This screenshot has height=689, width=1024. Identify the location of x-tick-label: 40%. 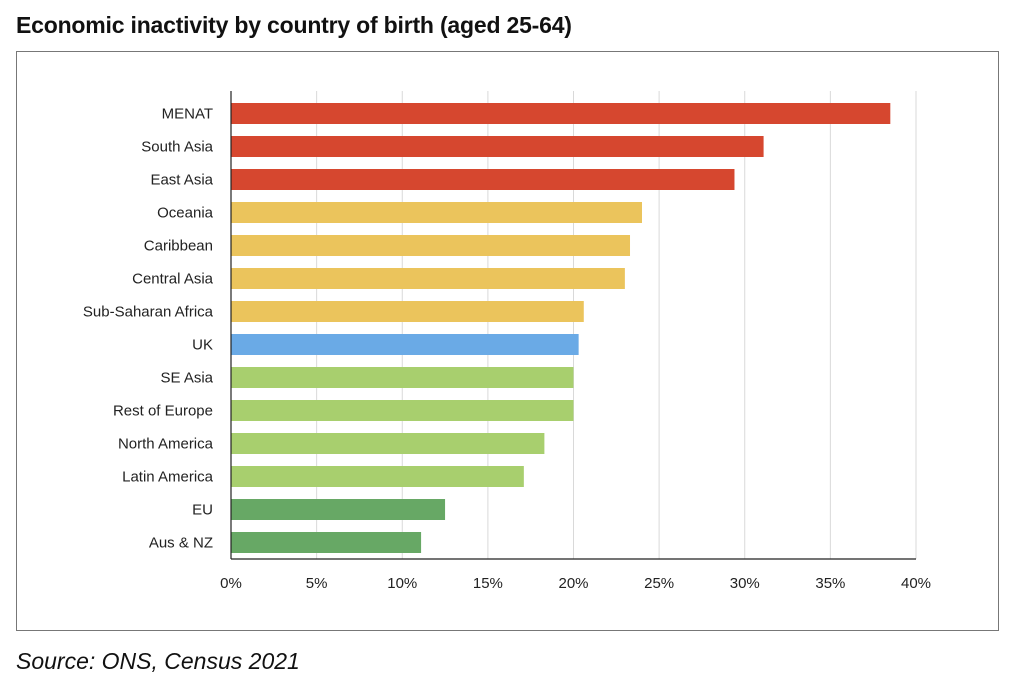
(916, 583).